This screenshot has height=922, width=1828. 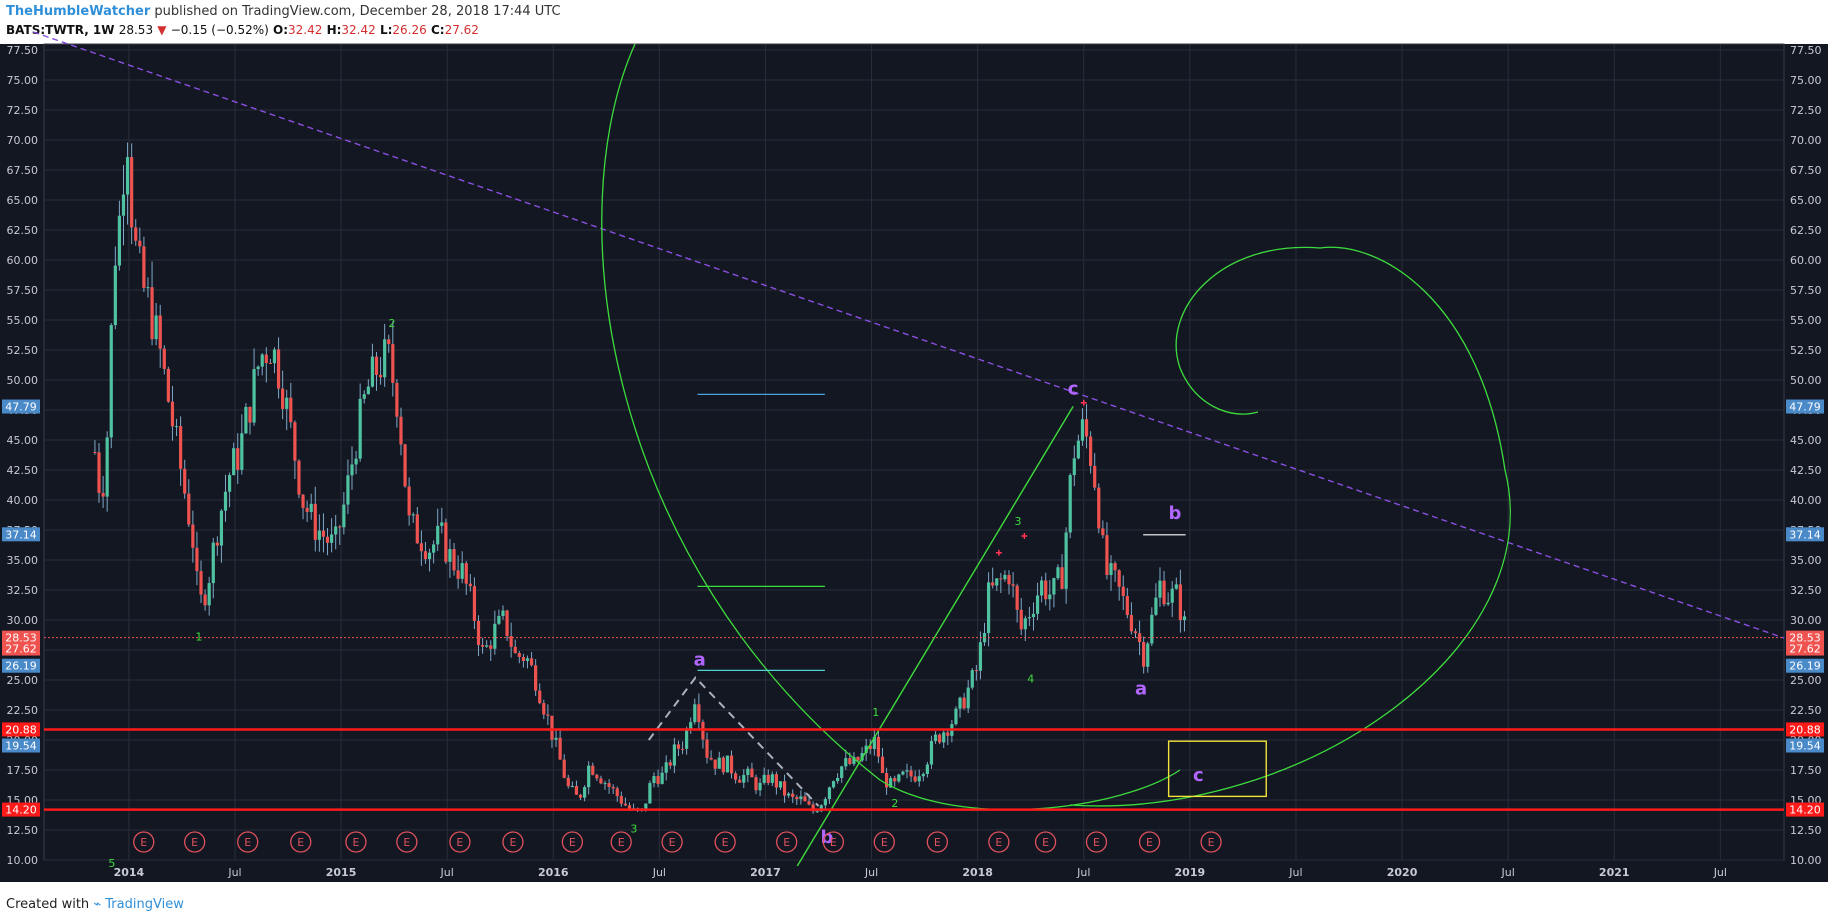 I want to click on wave-label: 2, so click(x=392, y=323).